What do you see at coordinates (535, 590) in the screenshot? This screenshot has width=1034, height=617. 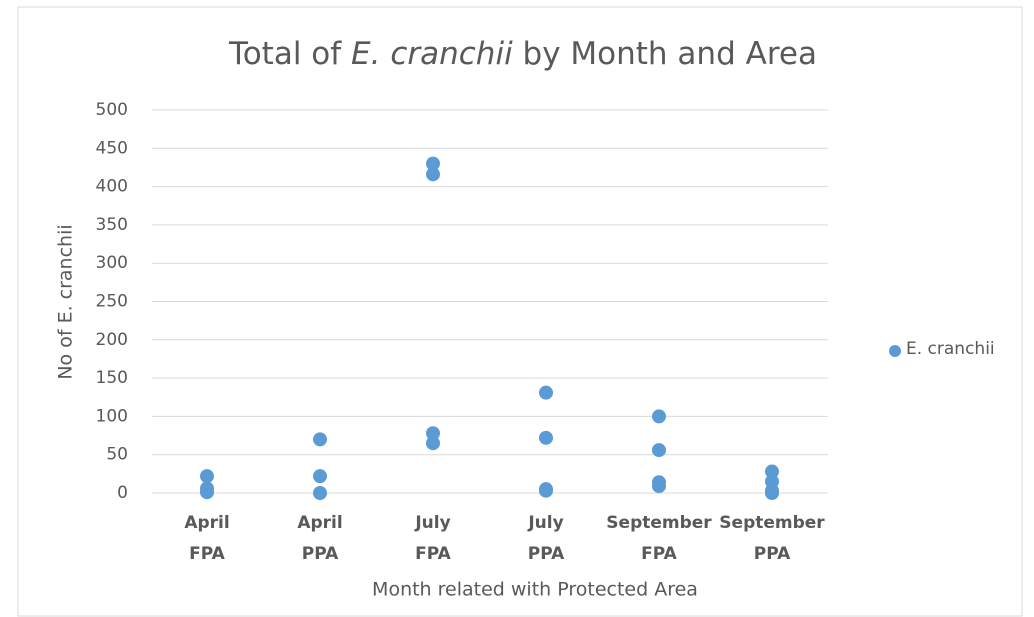 I see `x-axis-label: Month related with Protected Area` at bounding box center [535, 590].